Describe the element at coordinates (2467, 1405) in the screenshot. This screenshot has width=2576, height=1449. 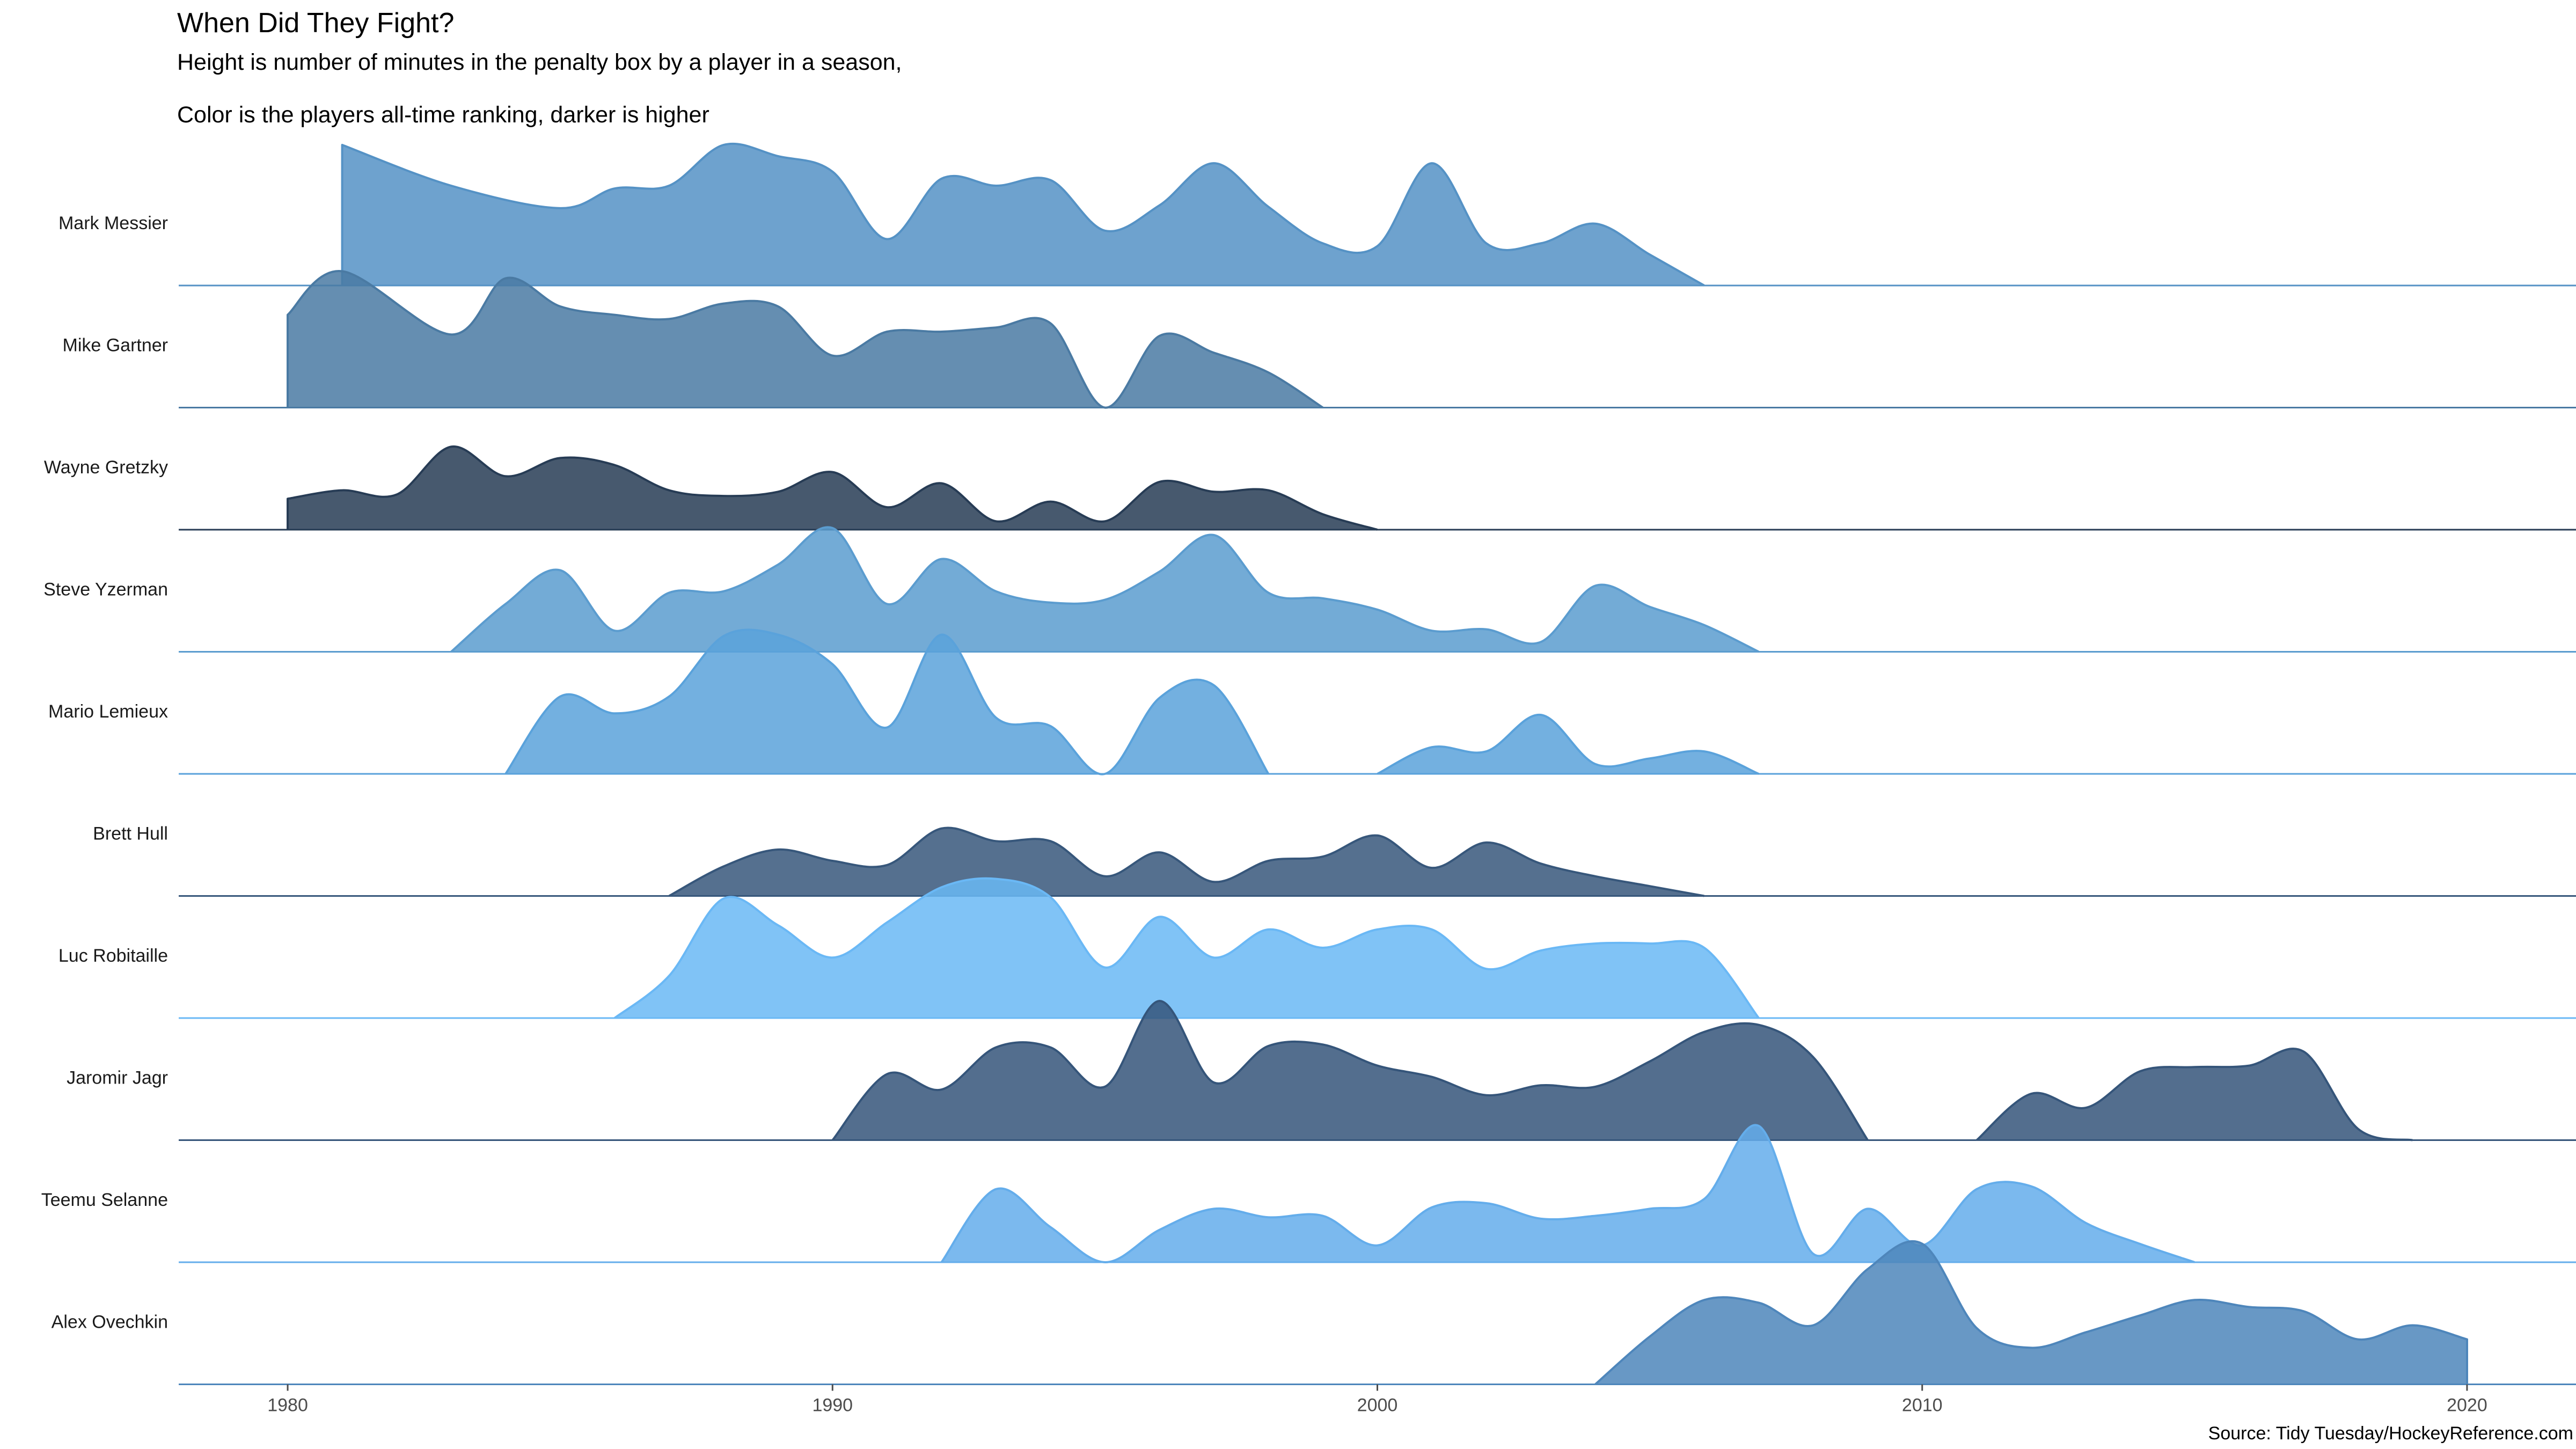
I see `x-tick-label-2020: 2020` at that location.